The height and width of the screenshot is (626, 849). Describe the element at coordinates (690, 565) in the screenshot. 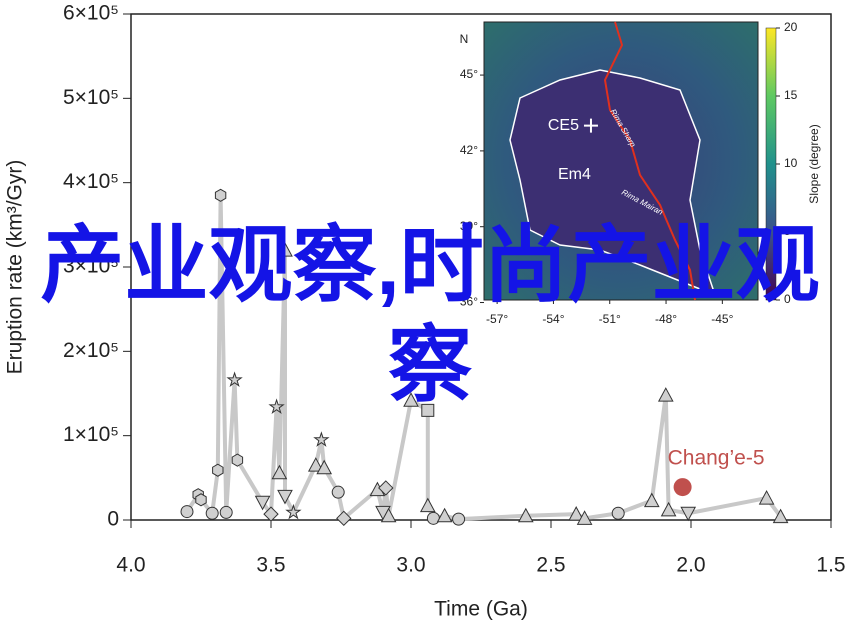

I see `x-tick-label: 2.0` at that location.